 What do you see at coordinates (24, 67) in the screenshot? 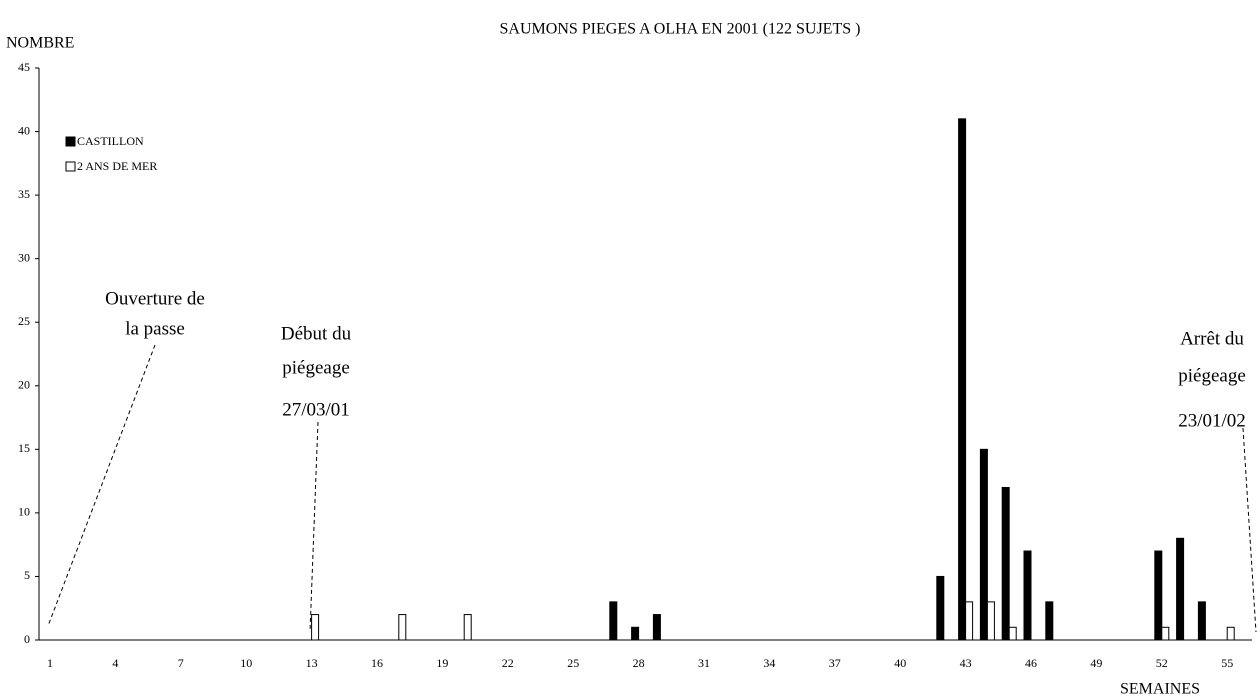
I see `y-tick-label: 45` at bounding box center [24, 67].